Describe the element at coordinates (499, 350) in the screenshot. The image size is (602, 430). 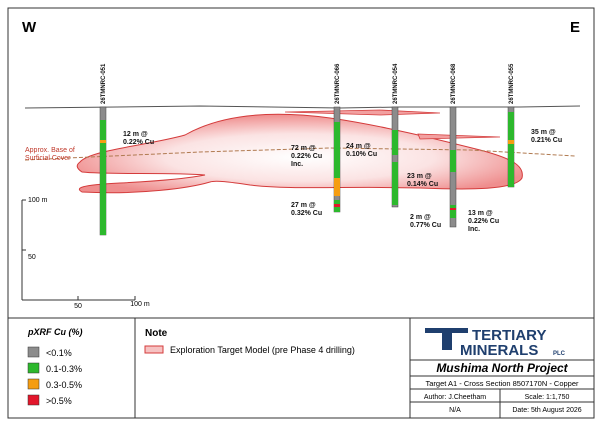
I see `logo-text: MINERALS` at that location.